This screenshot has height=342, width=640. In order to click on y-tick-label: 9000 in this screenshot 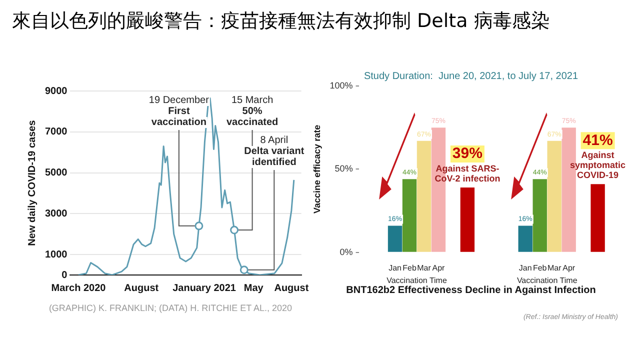, I will do `click(56, 91)`.